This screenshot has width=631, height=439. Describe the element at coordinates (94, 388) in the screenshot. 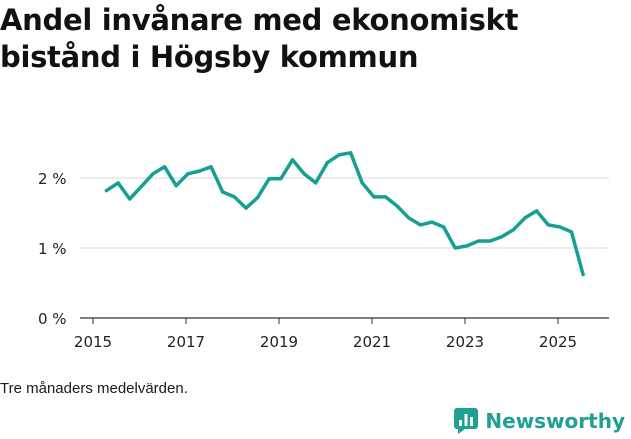

I see `chart-footnote: Tre månaders medelvärden.` at that location.